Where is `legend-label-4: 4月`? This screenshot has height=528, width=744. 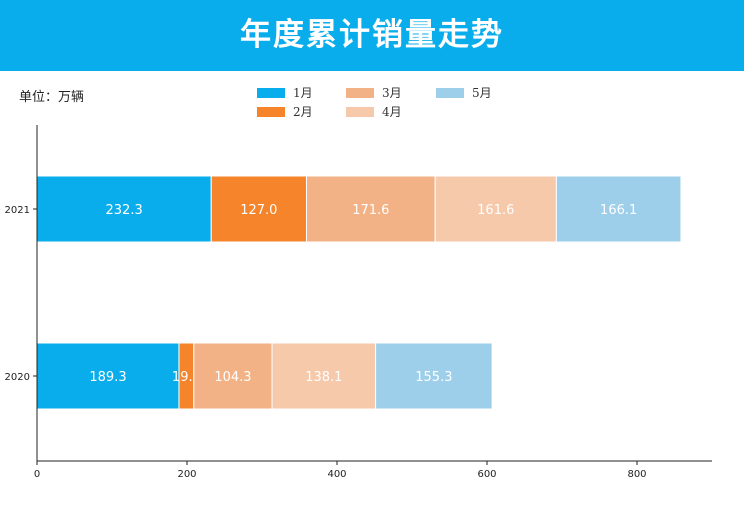
legend-label-4: 4月 is located at coordinates (392, 112).